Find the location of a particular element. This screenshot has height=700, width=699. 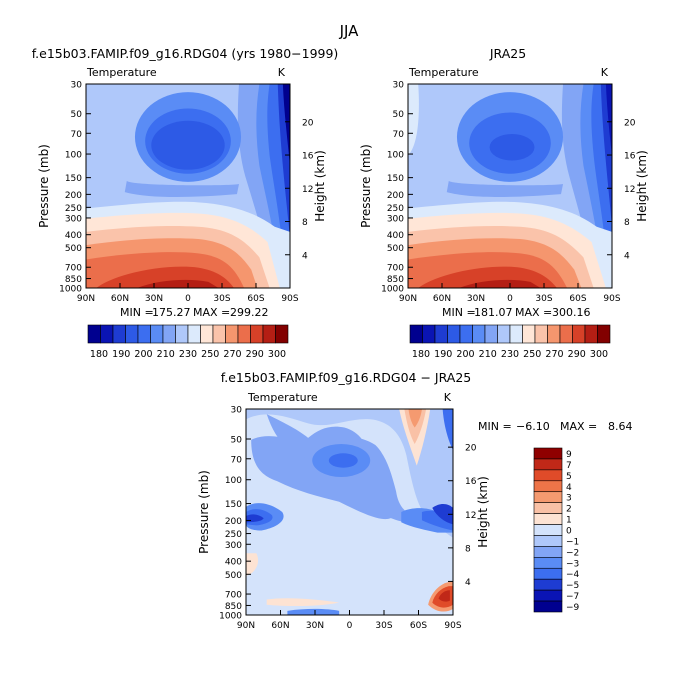

colorbar-label: −1 is located at coordinates (572, 542).